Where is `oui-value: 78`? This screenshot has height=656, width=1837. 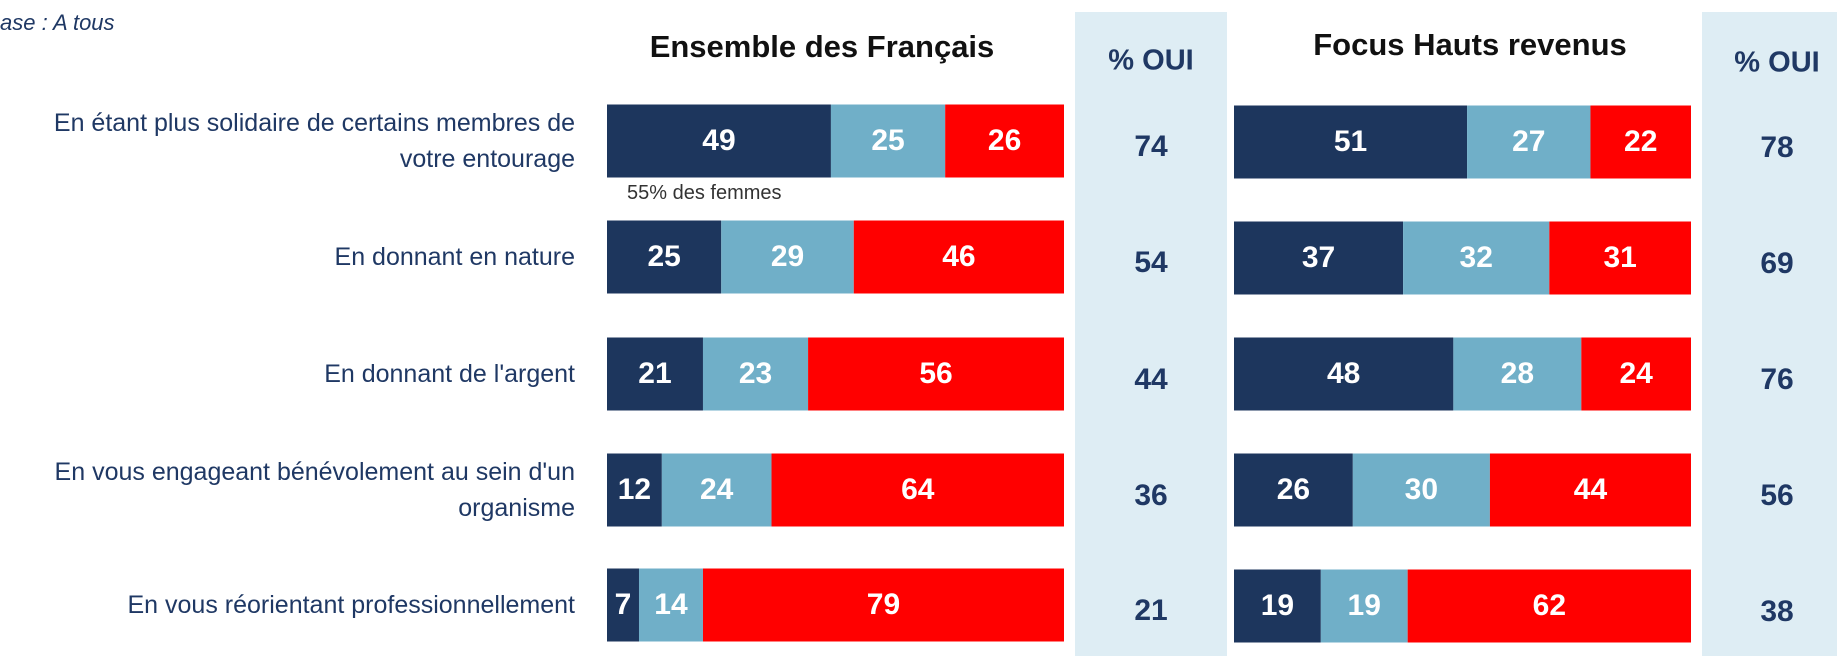 oui-value: 78 is located at coordinates (1776, 147).